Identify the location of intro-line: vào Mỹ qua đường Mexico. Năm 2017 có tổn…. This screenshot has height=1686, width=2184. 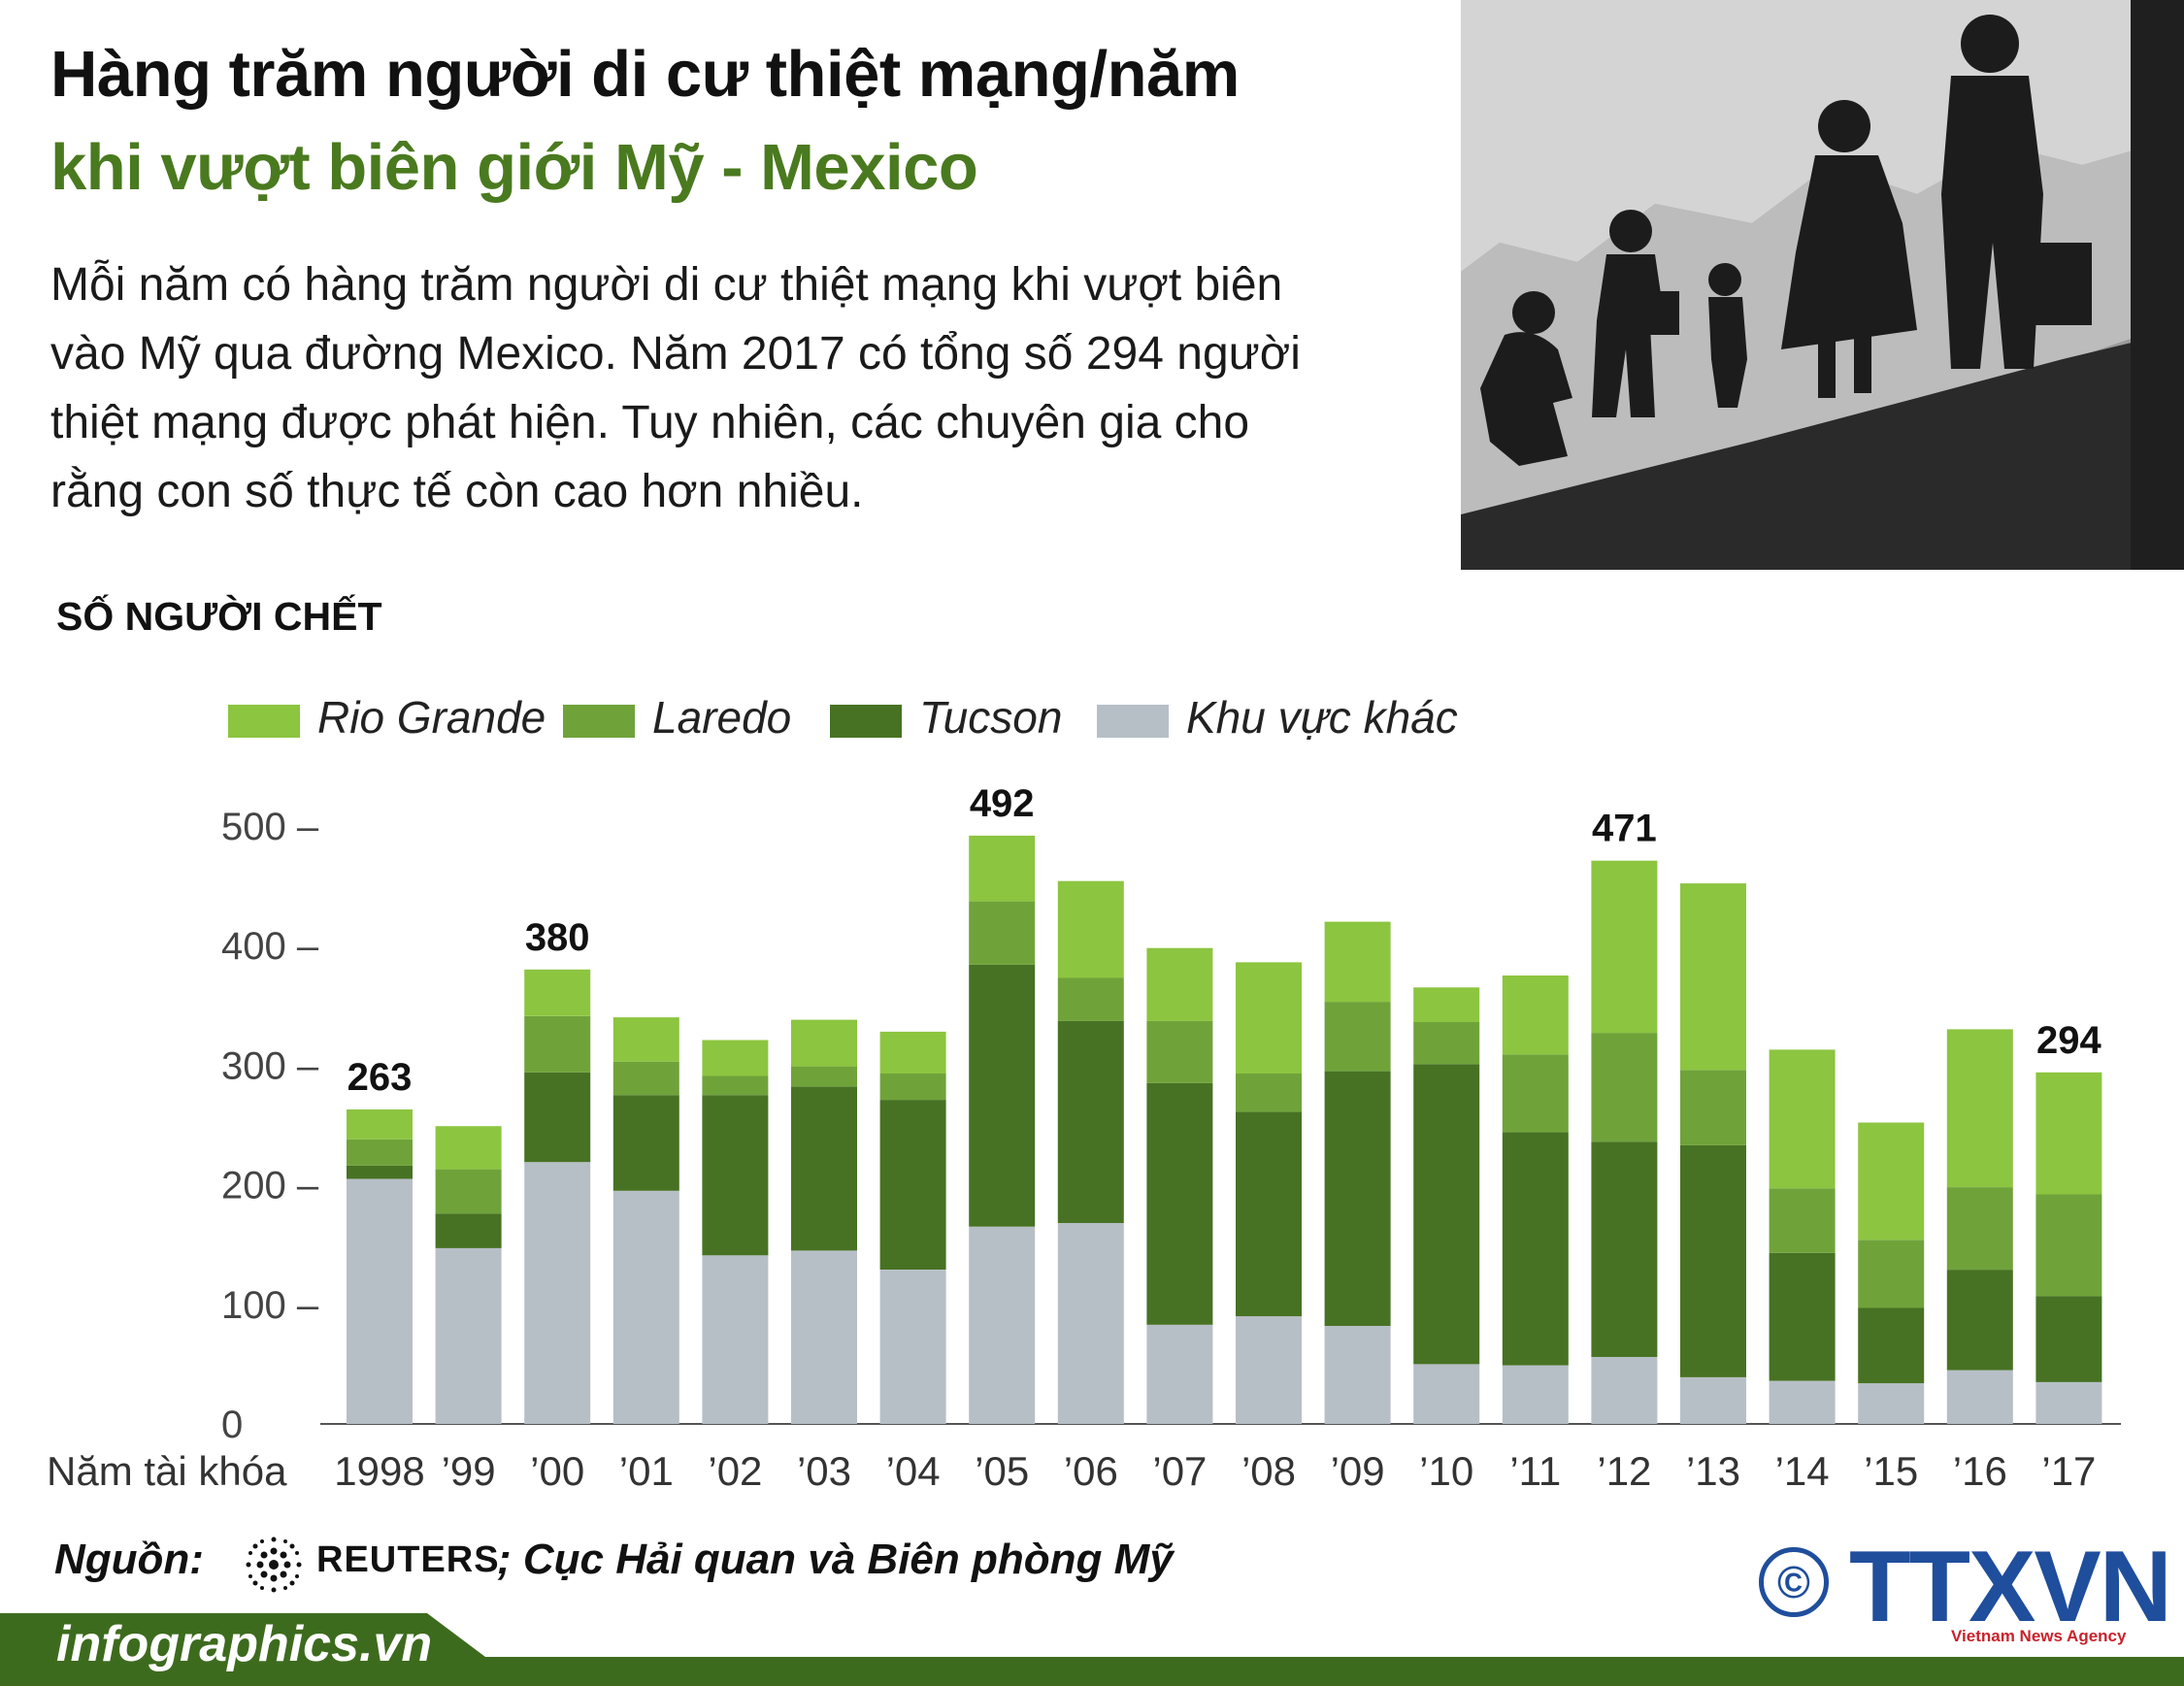
(675, 354).